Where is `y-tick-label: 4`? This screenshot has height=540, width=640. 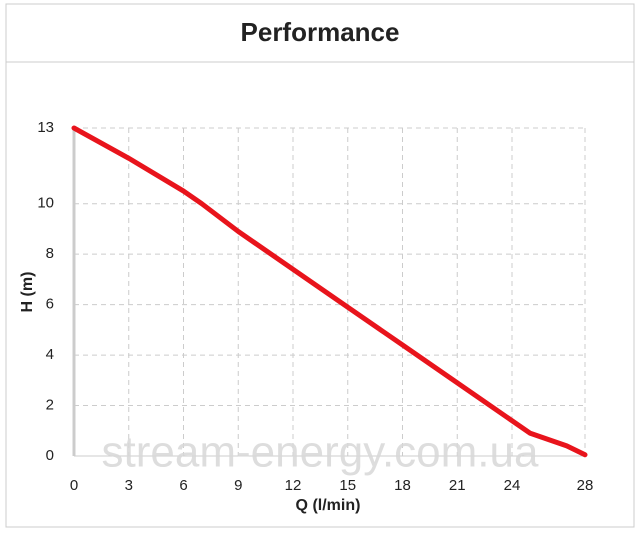
y-tick-label: 4 is located at coordinates (50, 354).